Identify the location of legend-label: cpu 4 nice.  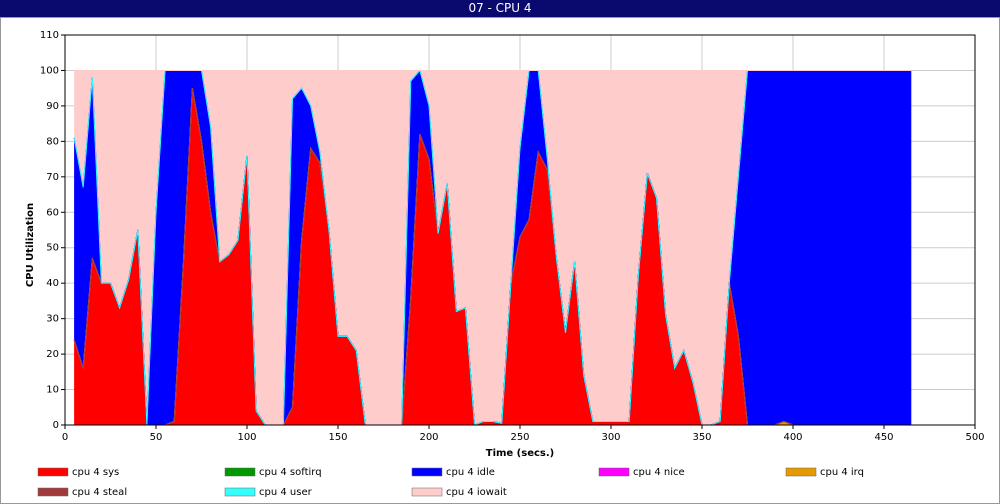
(659, 472).